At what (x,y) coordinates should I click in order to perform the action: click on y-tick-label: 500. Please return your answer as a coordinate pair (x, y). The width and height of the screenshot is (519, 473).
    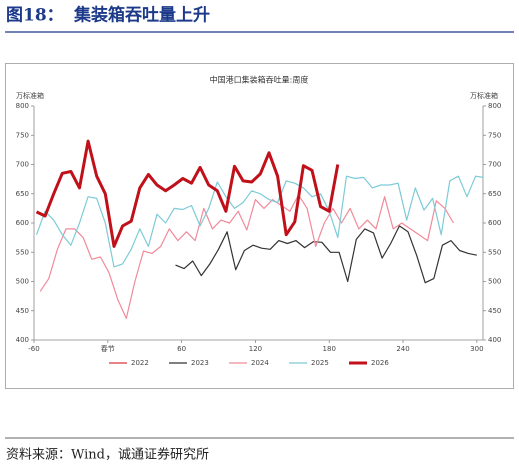
    Looking at the image, I should click on (22, 282).